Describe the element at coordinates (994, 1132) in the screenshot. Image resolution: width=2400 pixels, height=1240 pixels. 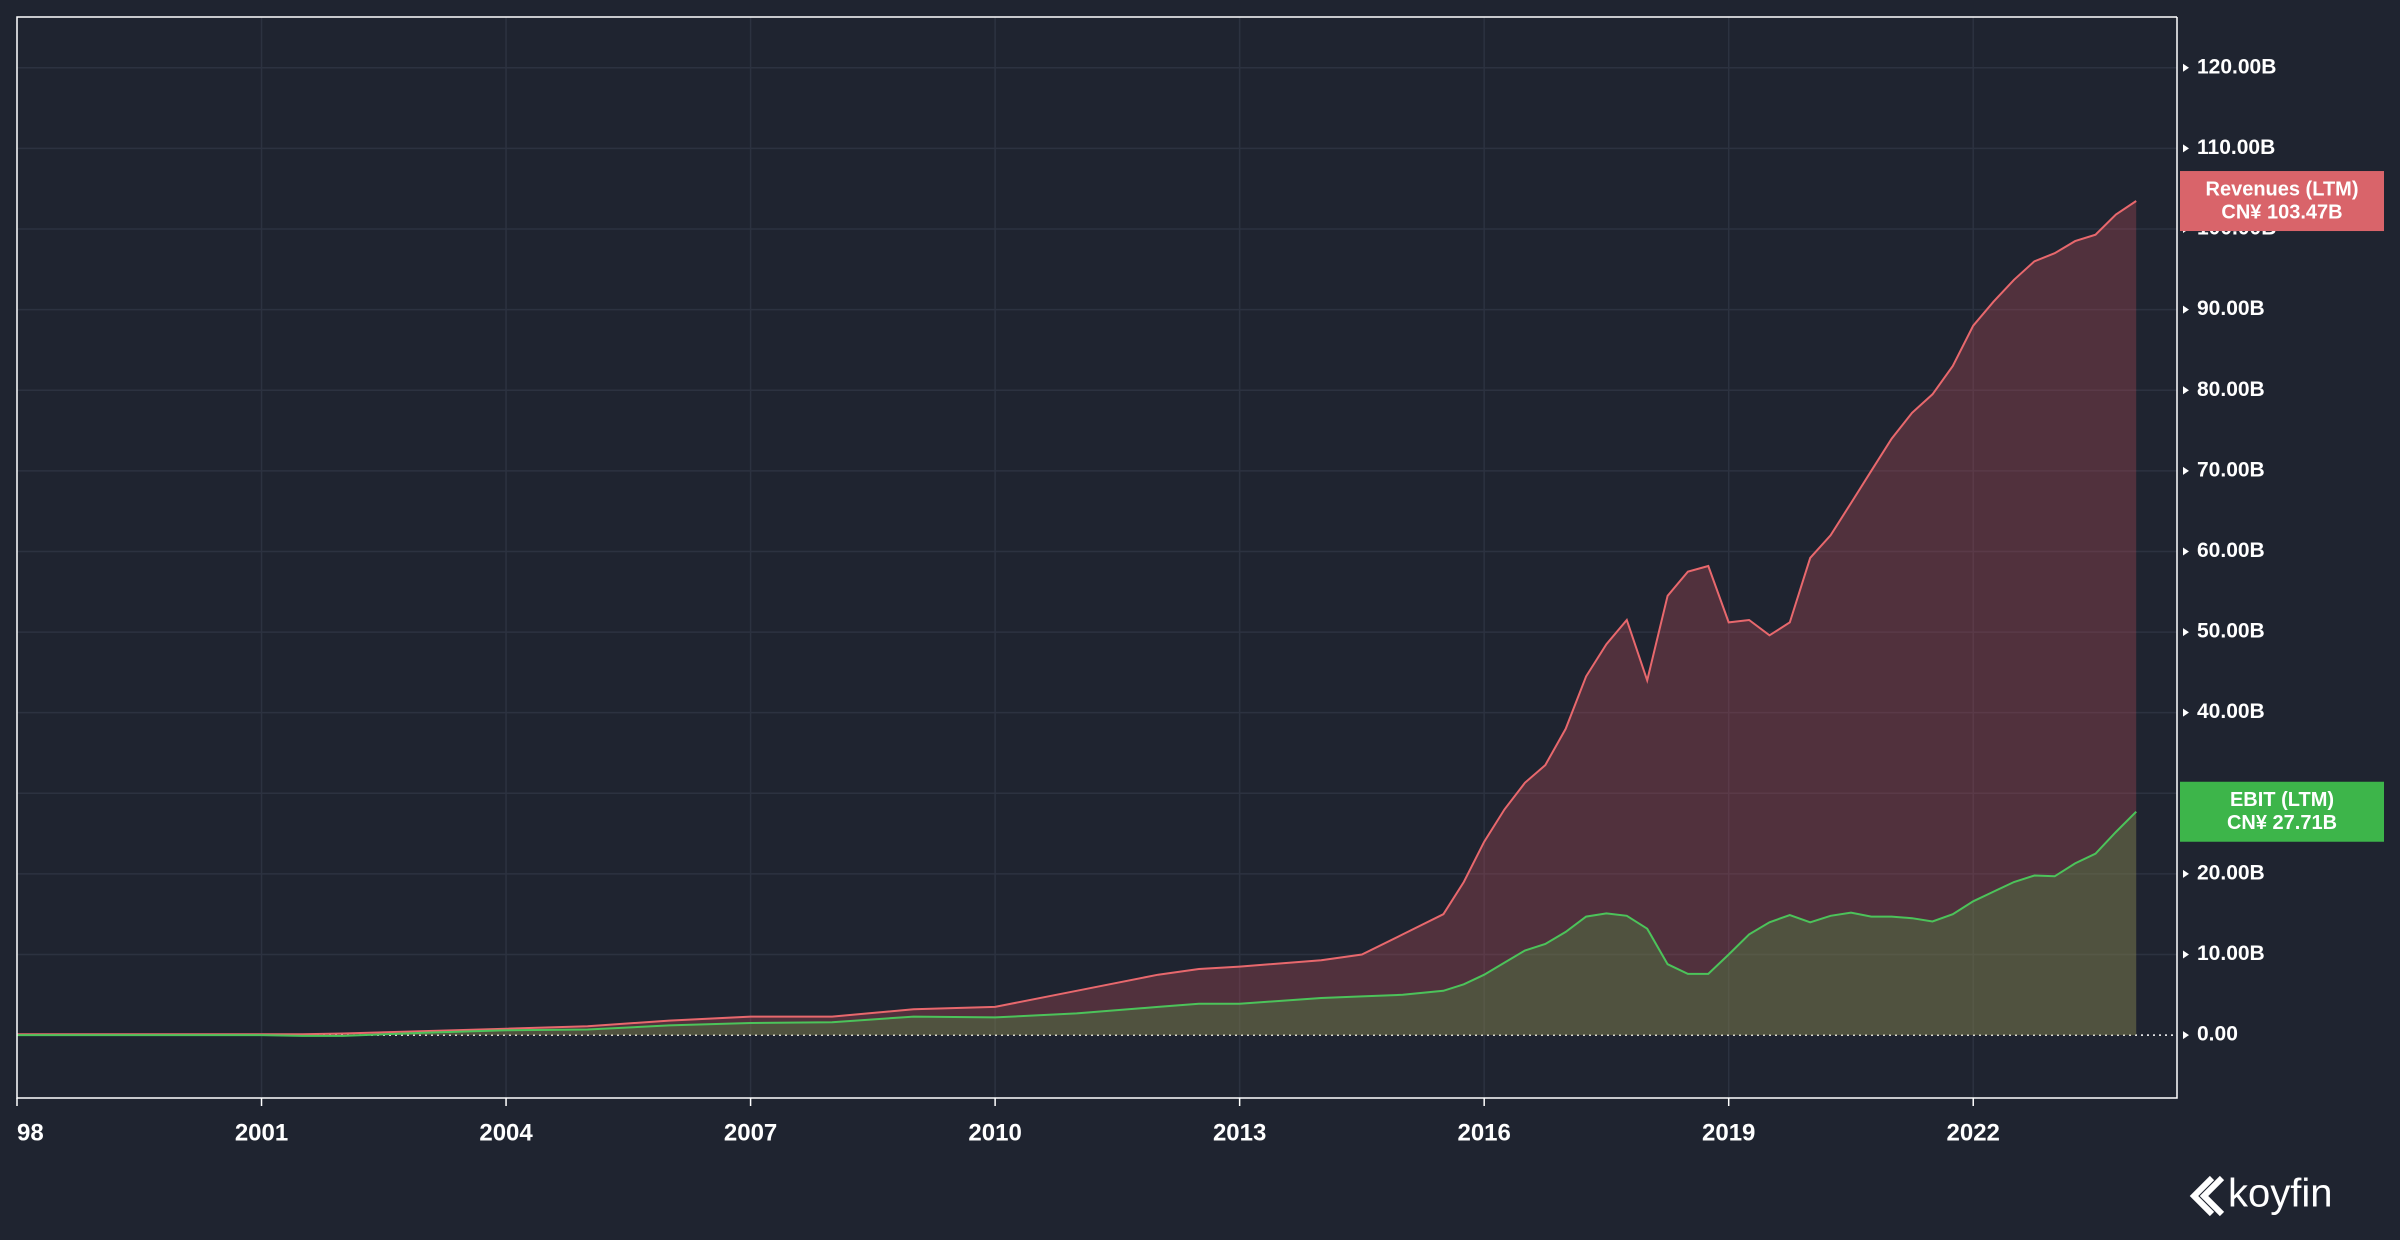
I see `x-tick-label: 2010` at that location.